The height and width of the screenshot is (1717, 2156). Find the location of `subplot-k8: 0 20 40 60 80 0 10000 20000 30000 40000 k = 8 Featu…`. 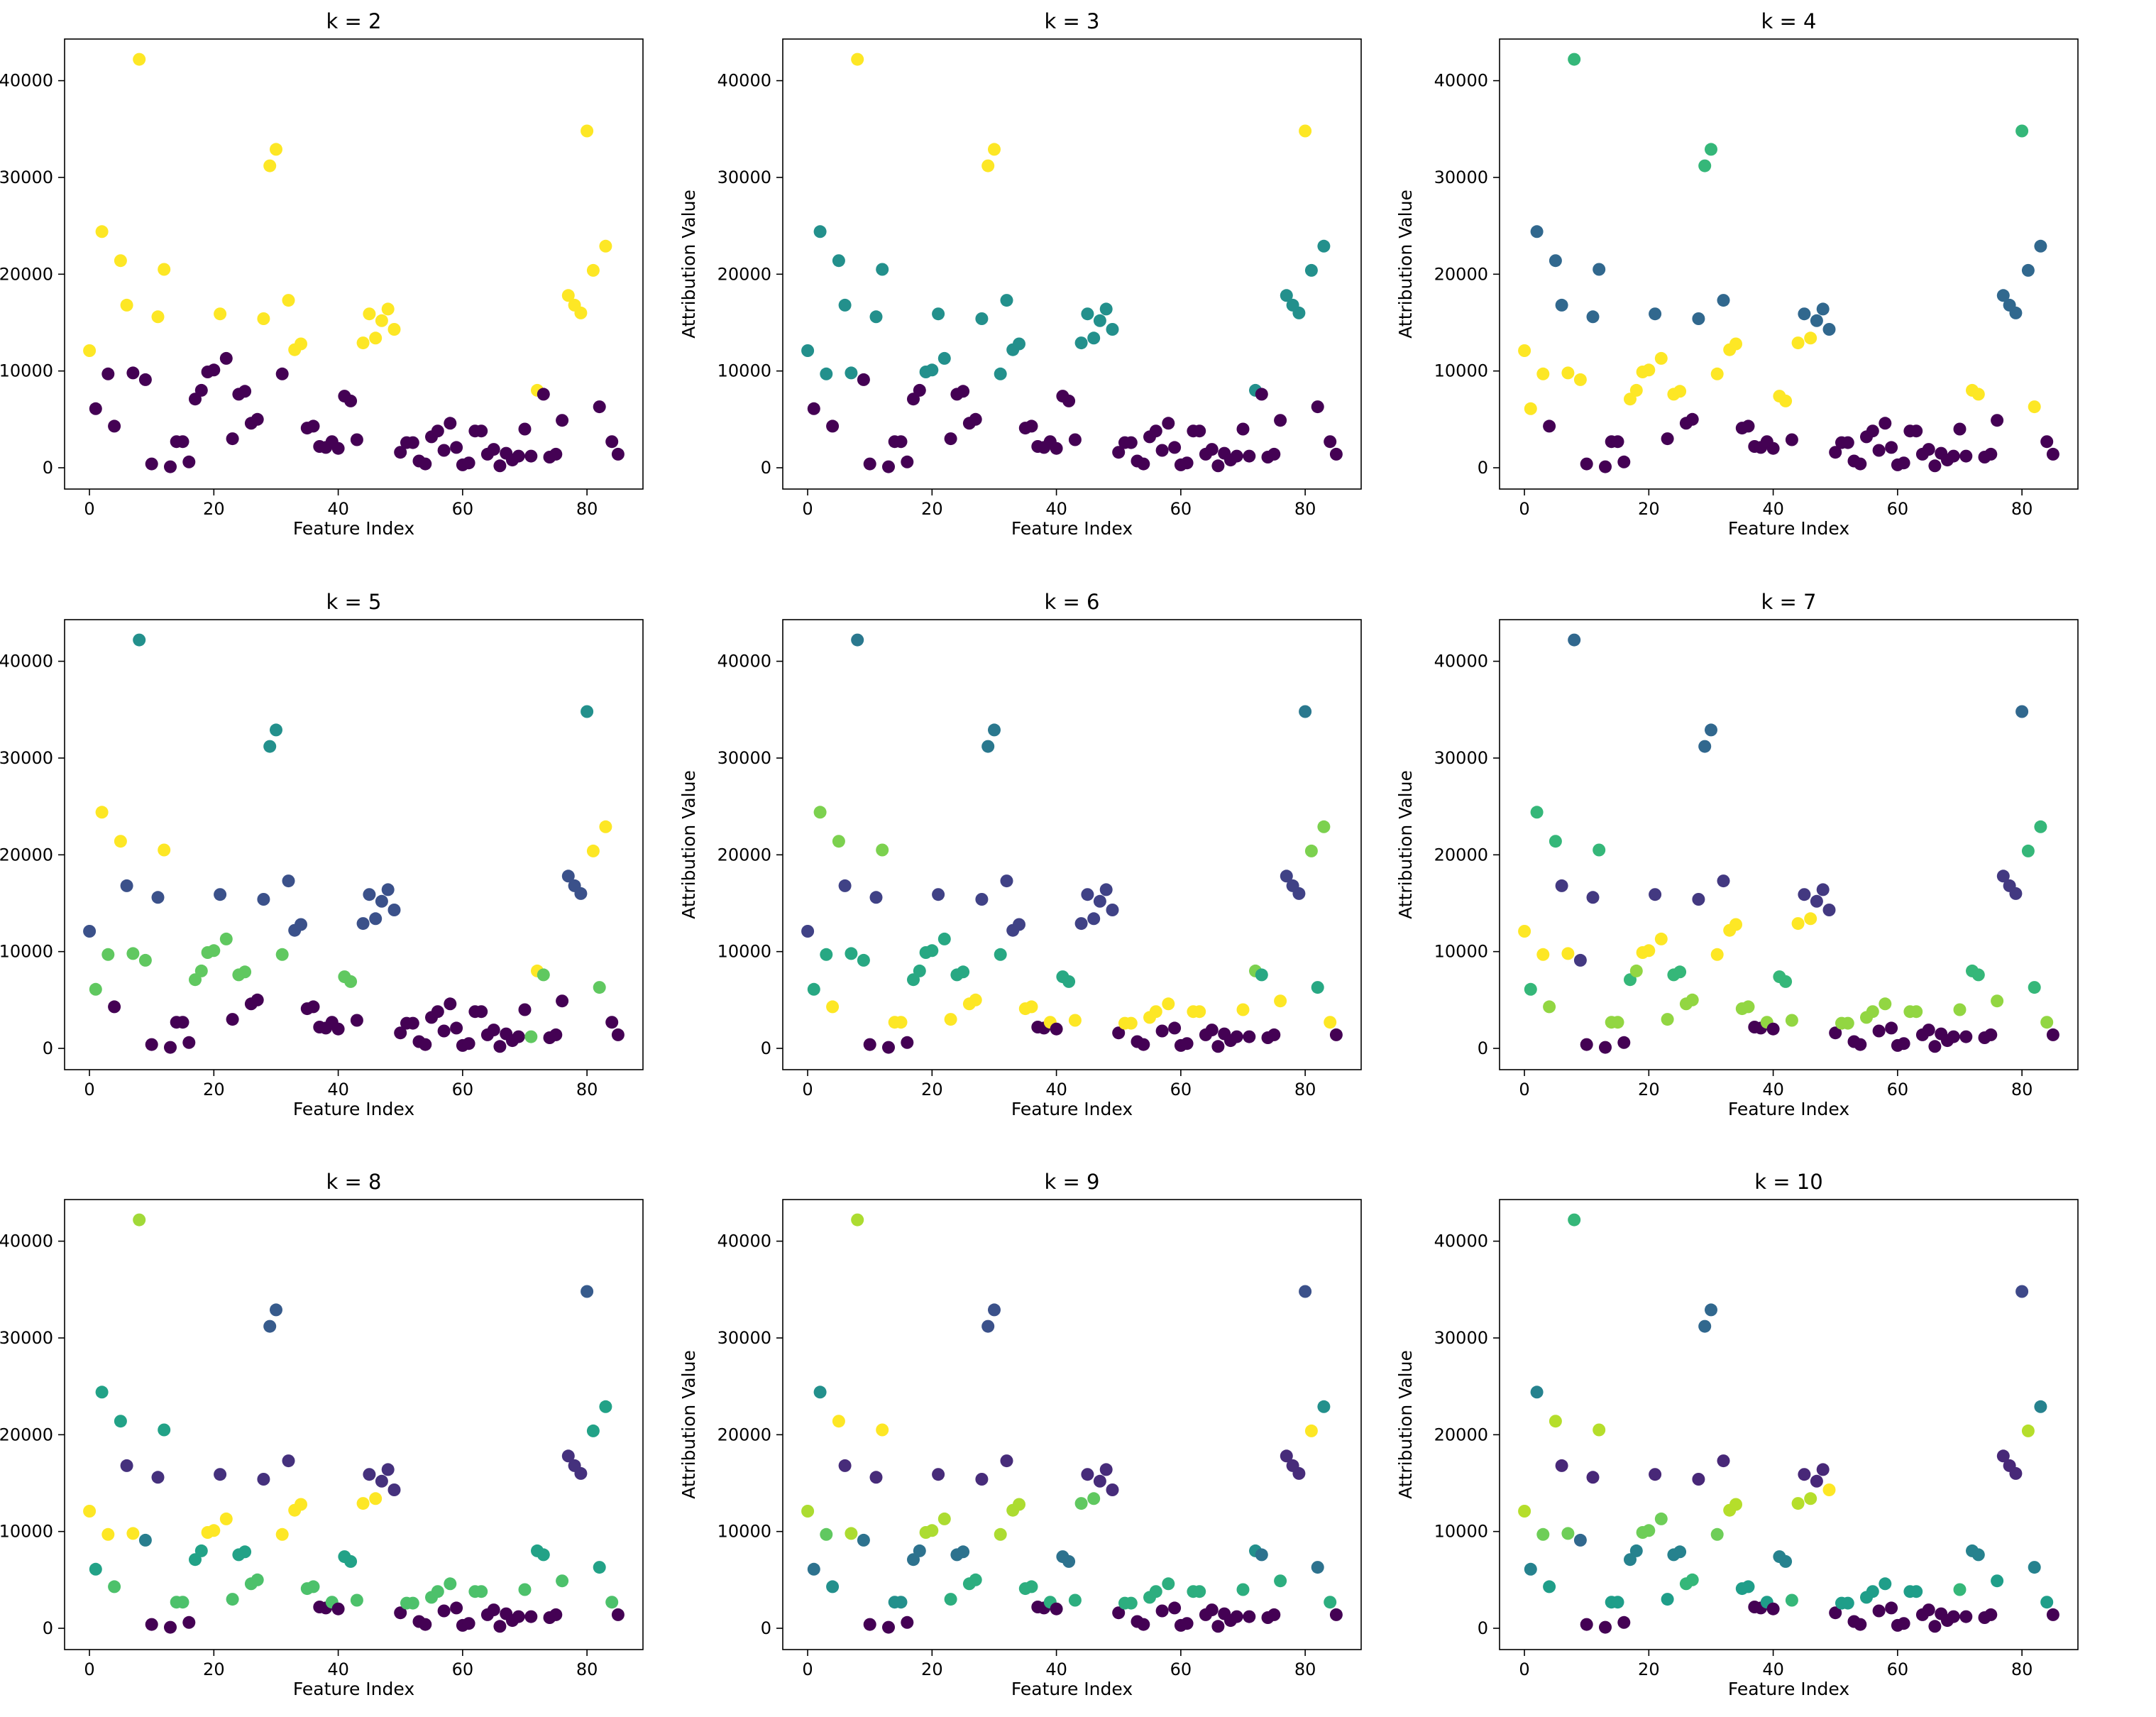

subplot-k8: 0 20 40 60 80 0 10000 20000 30000 40000 k = 8 Featu… is located at coordinates (322, 1434).